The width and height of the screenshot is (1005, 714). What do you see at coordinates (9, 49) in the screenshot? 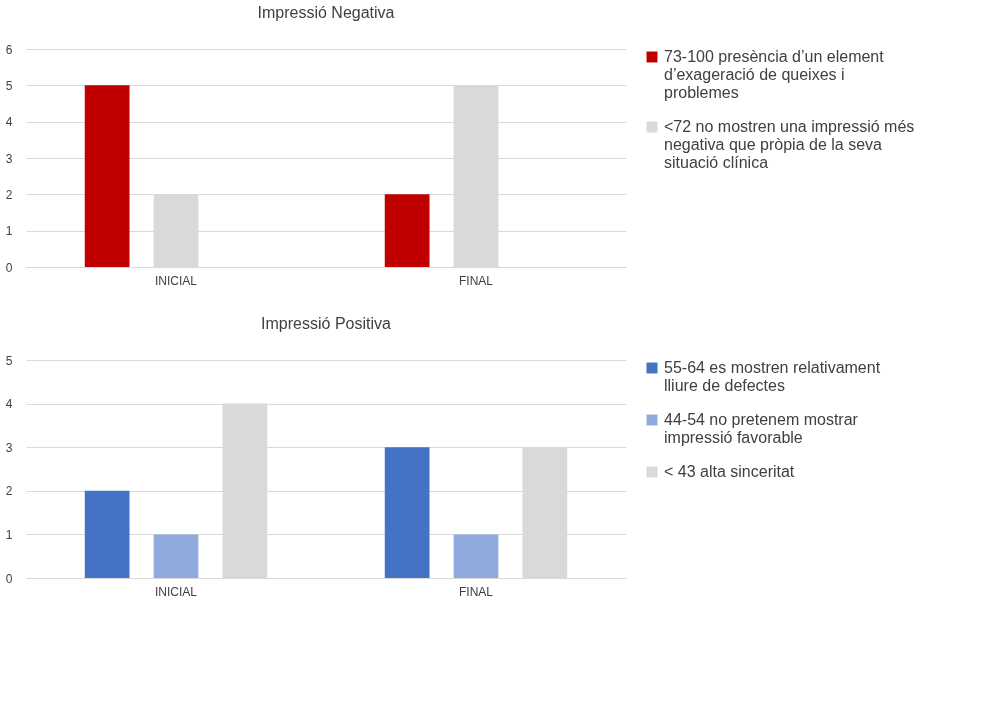
I see `y-tick-label: 6` at bounding box center [9, 49].